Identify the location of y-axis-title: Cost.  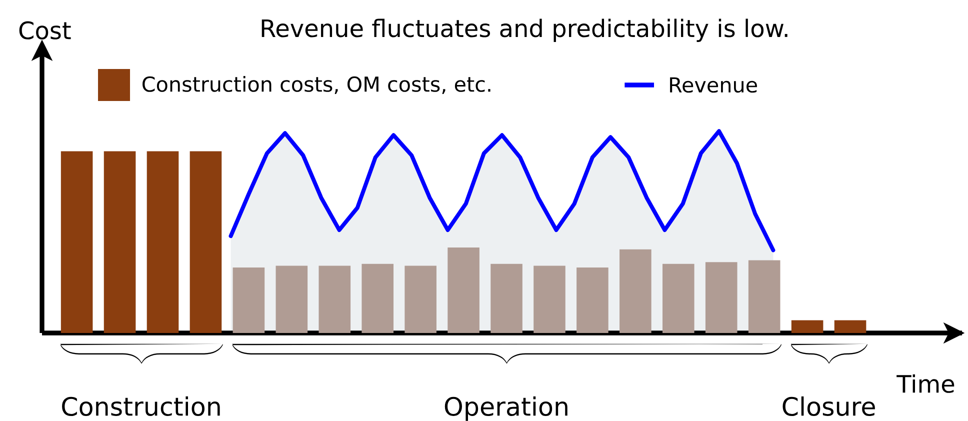
(45, 30).